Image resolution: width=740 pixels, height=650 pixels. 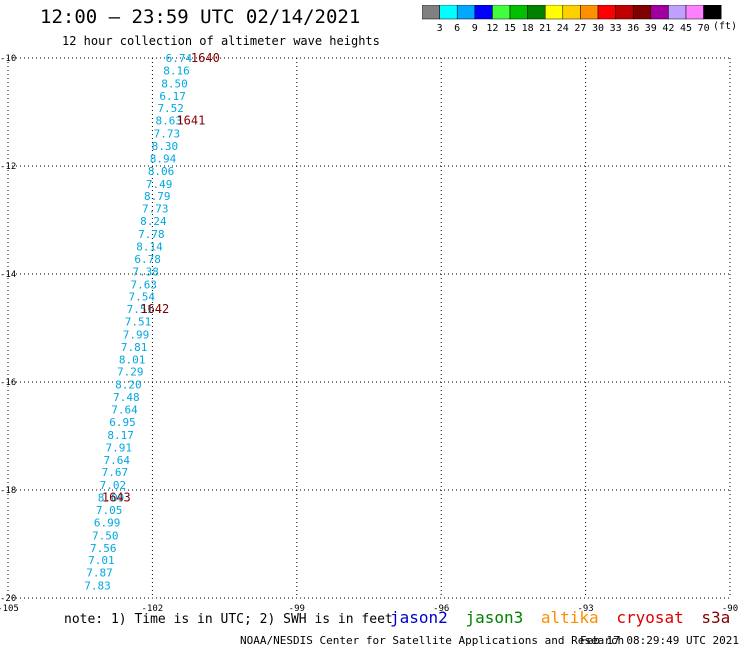 What do you see at coordinates (153, 221) in the screenshot?
I see `data-point-label: 8.24` at bounding box center [153, 221].